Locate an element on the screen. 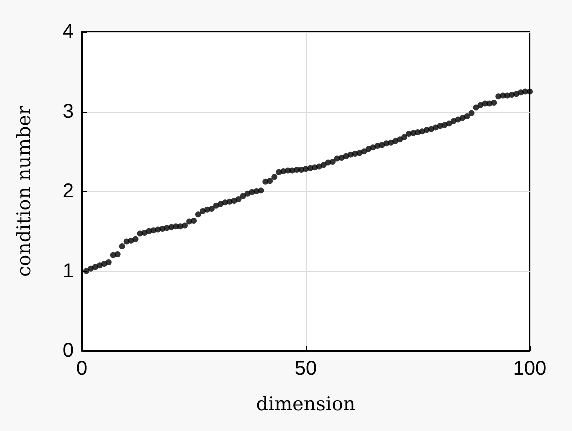  x-tick-label: 0 is located at coordinates (82, 369).